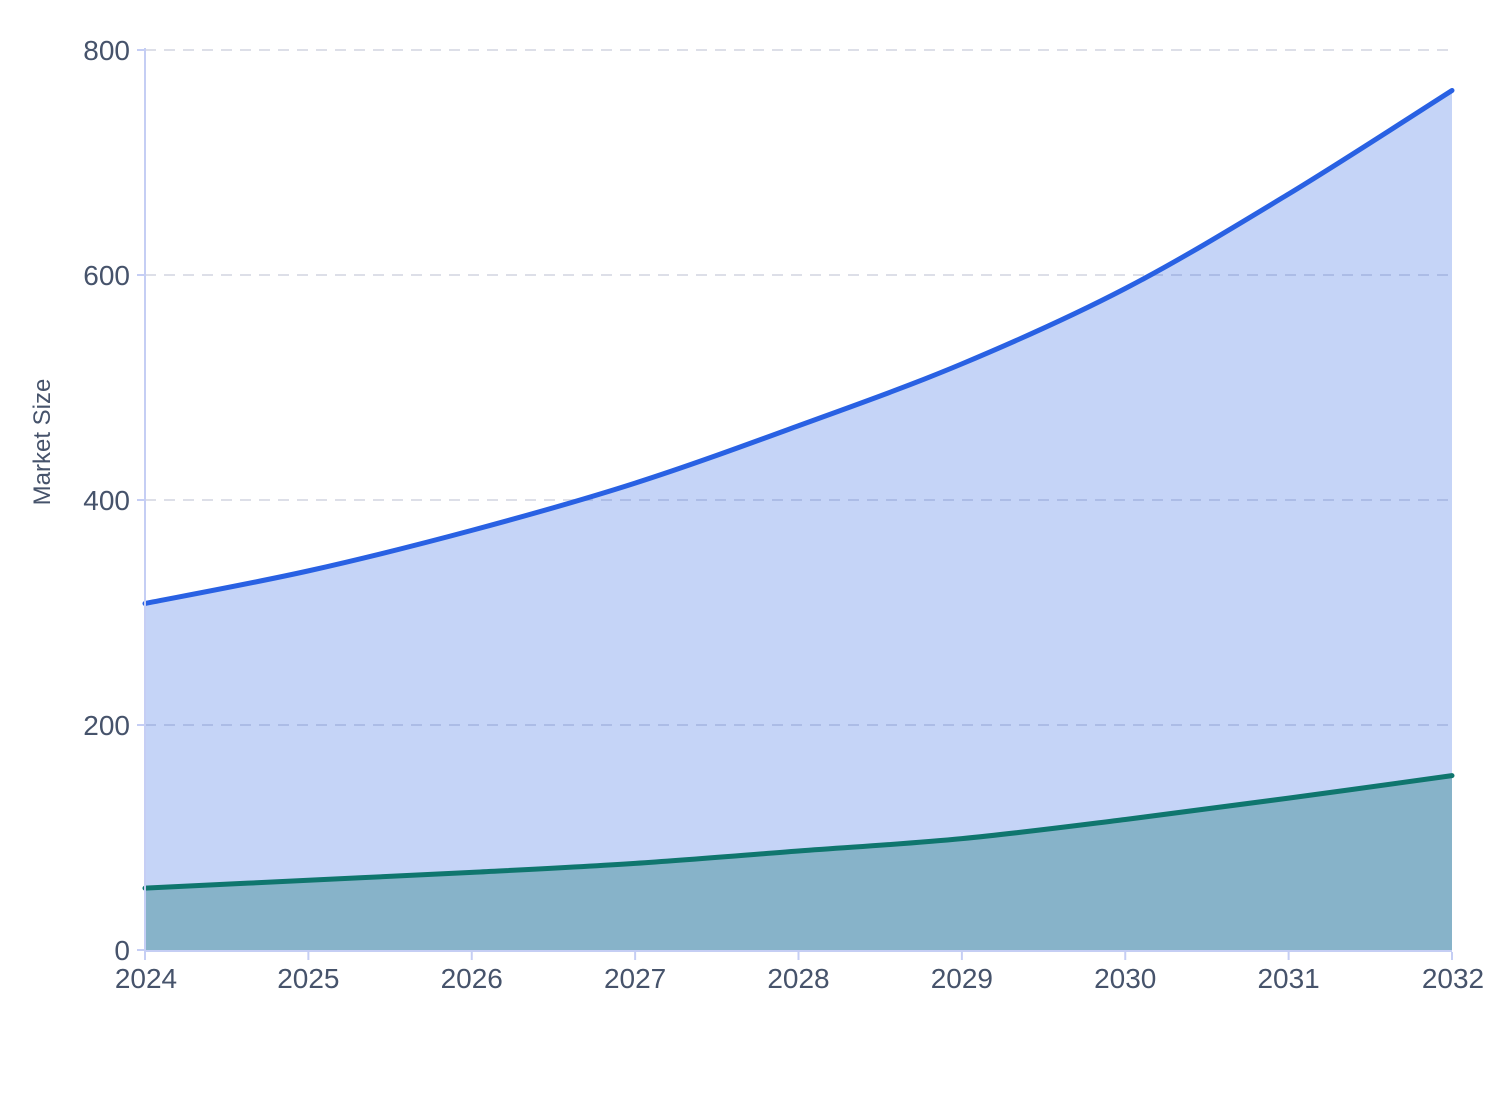  Describe the element at coordinates (798, 832) in the screenshot. I see `teal-line` at that location.